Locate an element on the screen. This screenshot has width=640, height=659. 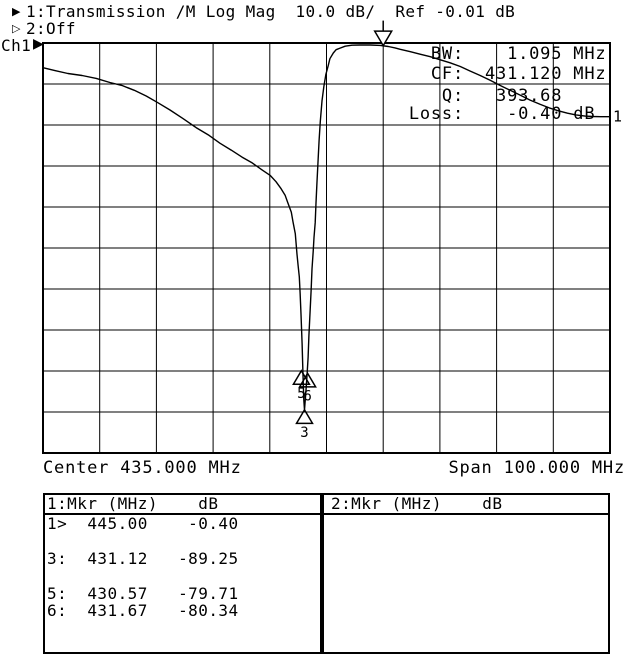
marker-table-row: 6: 431.67 -80.34 is located at coordinates (143, 610).